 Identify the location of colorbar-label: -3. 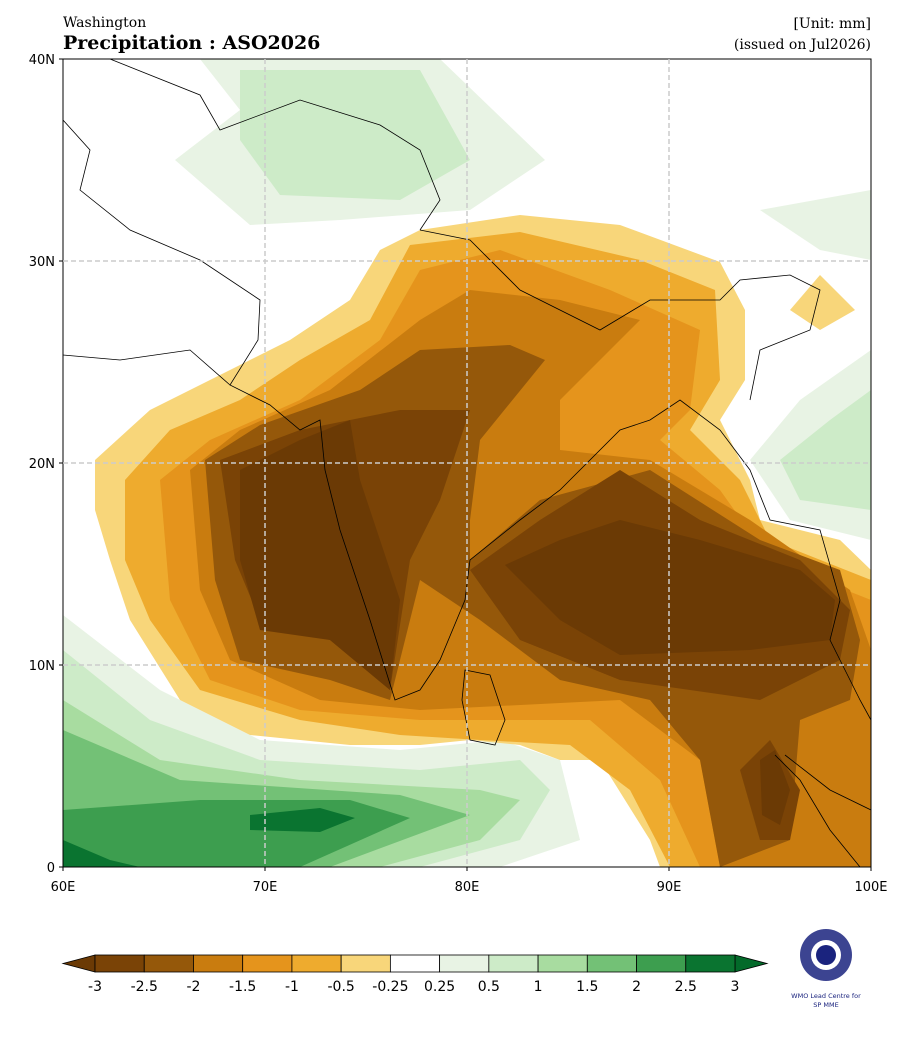
(95, 987).